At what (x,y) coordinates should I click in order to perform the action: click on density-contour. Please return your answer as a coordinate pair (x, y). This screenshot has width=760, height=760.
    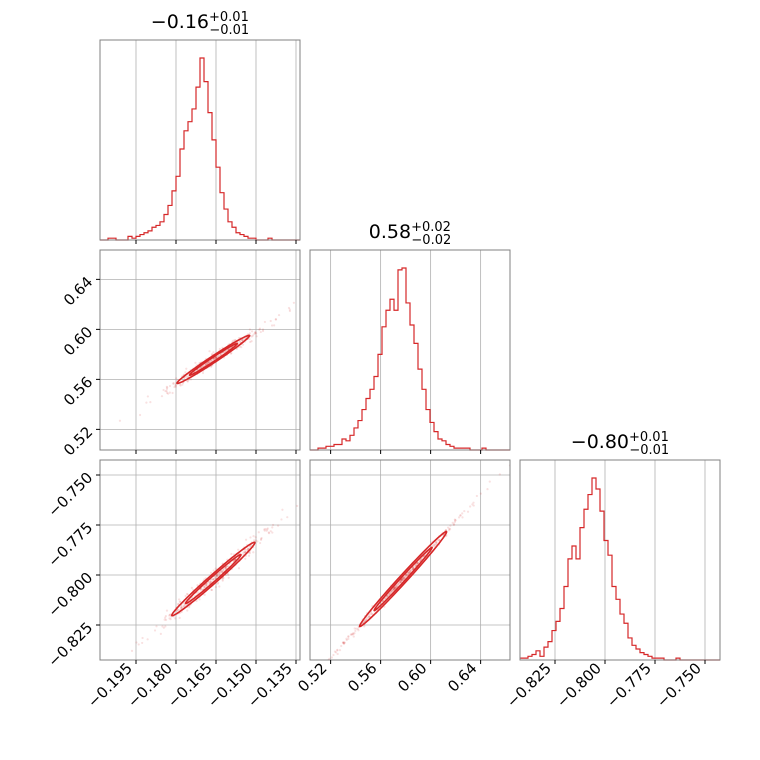
    Looking at the image, I should click on (213, 359).